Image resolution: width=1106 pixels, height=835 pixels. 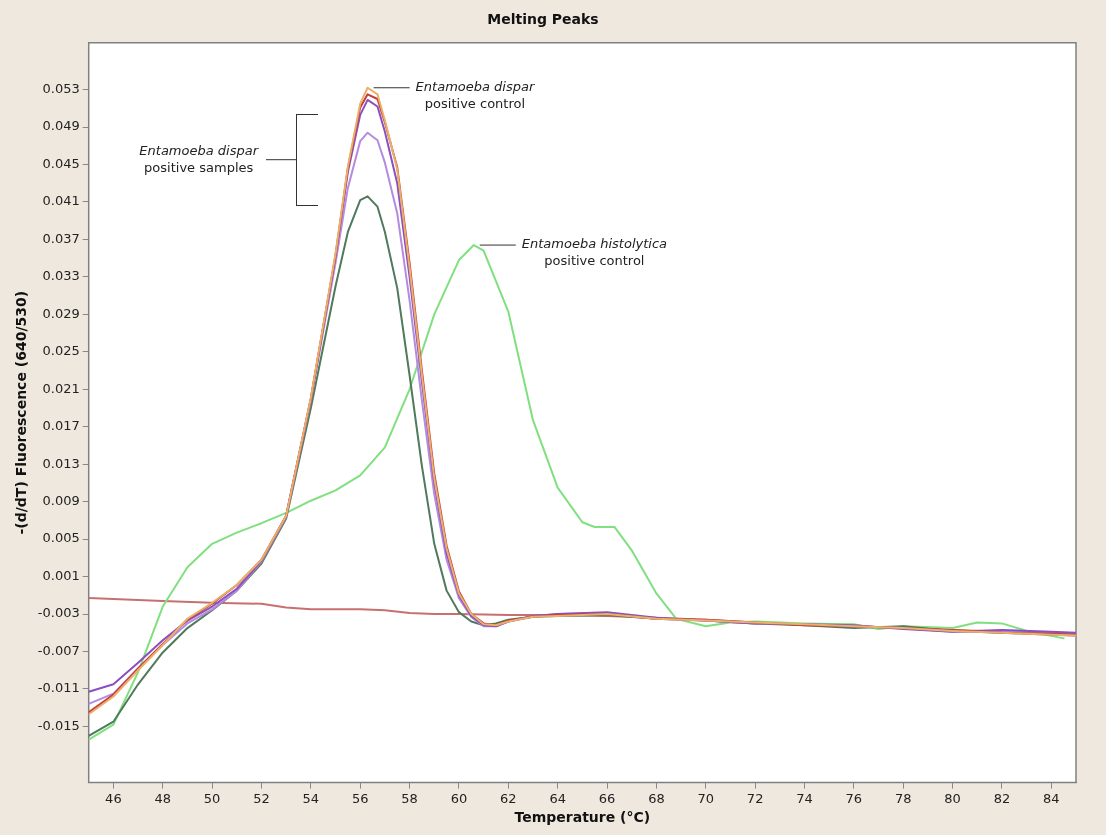 I want to click on y-tick-label: 0.029, so click(x=61, y=313).